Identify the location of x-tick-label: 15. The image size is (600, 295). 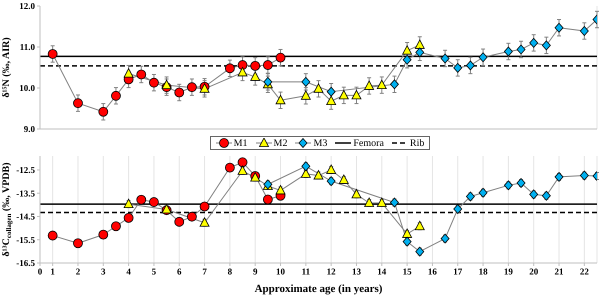
(407, 271).